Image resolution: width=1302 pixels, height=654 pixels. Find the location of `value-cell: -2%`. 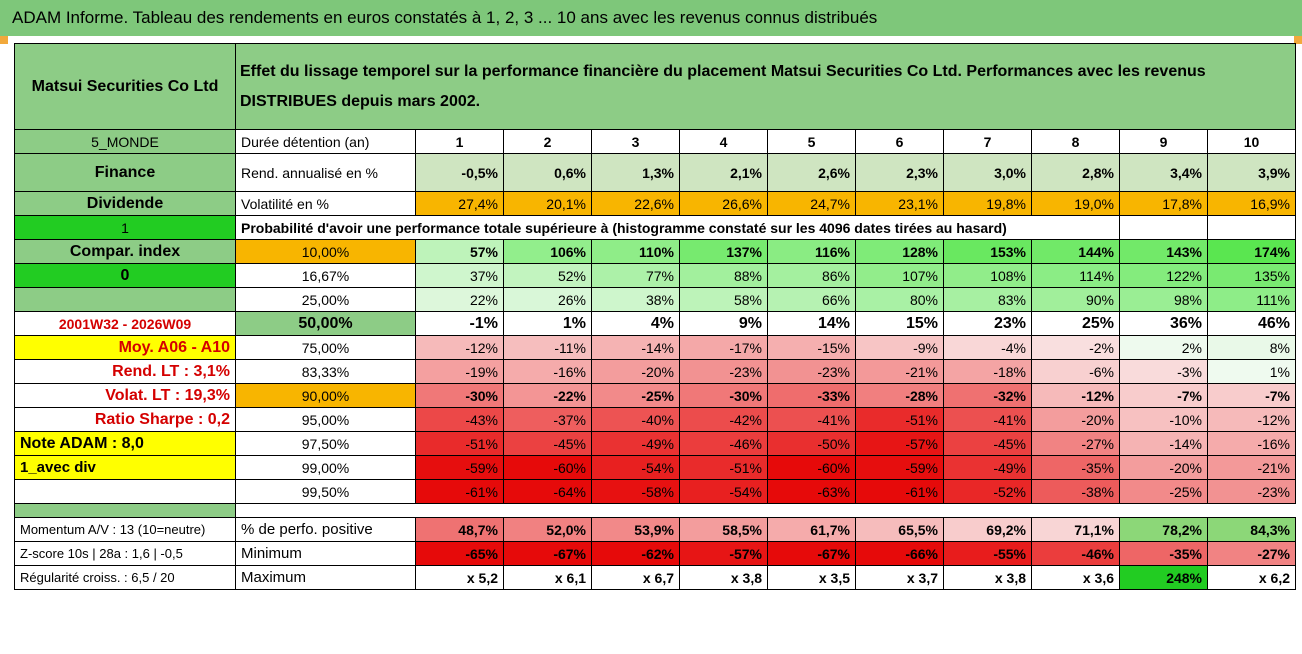

value-cell: -2% is located at coordinates (1075, 347).